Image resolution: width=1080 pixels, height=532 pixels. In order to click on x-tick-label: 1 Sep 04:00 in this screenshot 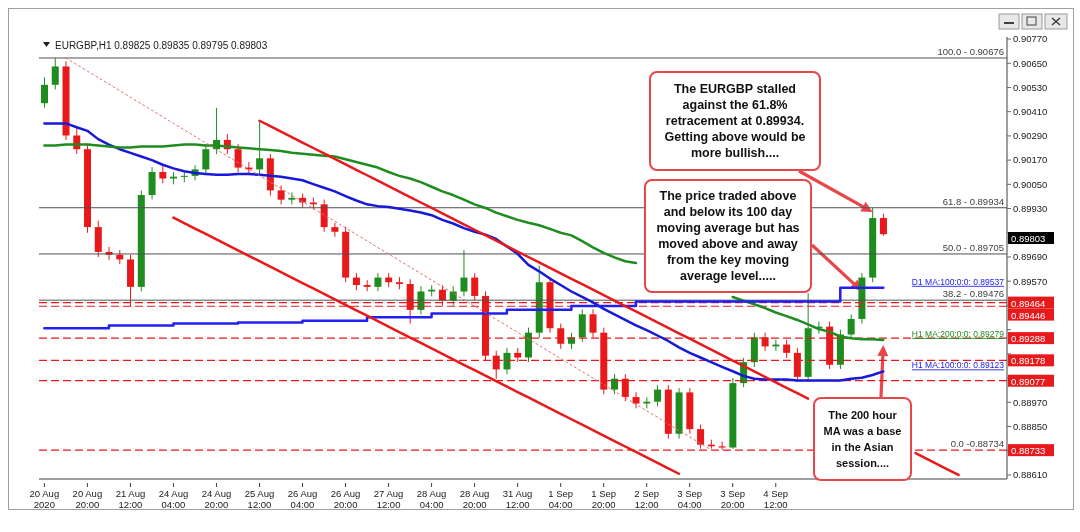, I will do `click(561, 499)`.